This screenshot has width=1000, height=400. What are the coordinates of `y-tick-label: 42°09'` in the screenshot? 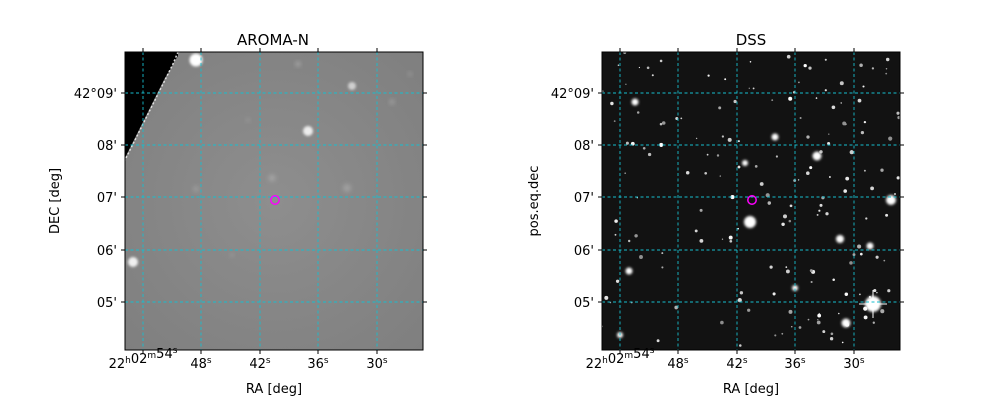 It's located at (572, 94).